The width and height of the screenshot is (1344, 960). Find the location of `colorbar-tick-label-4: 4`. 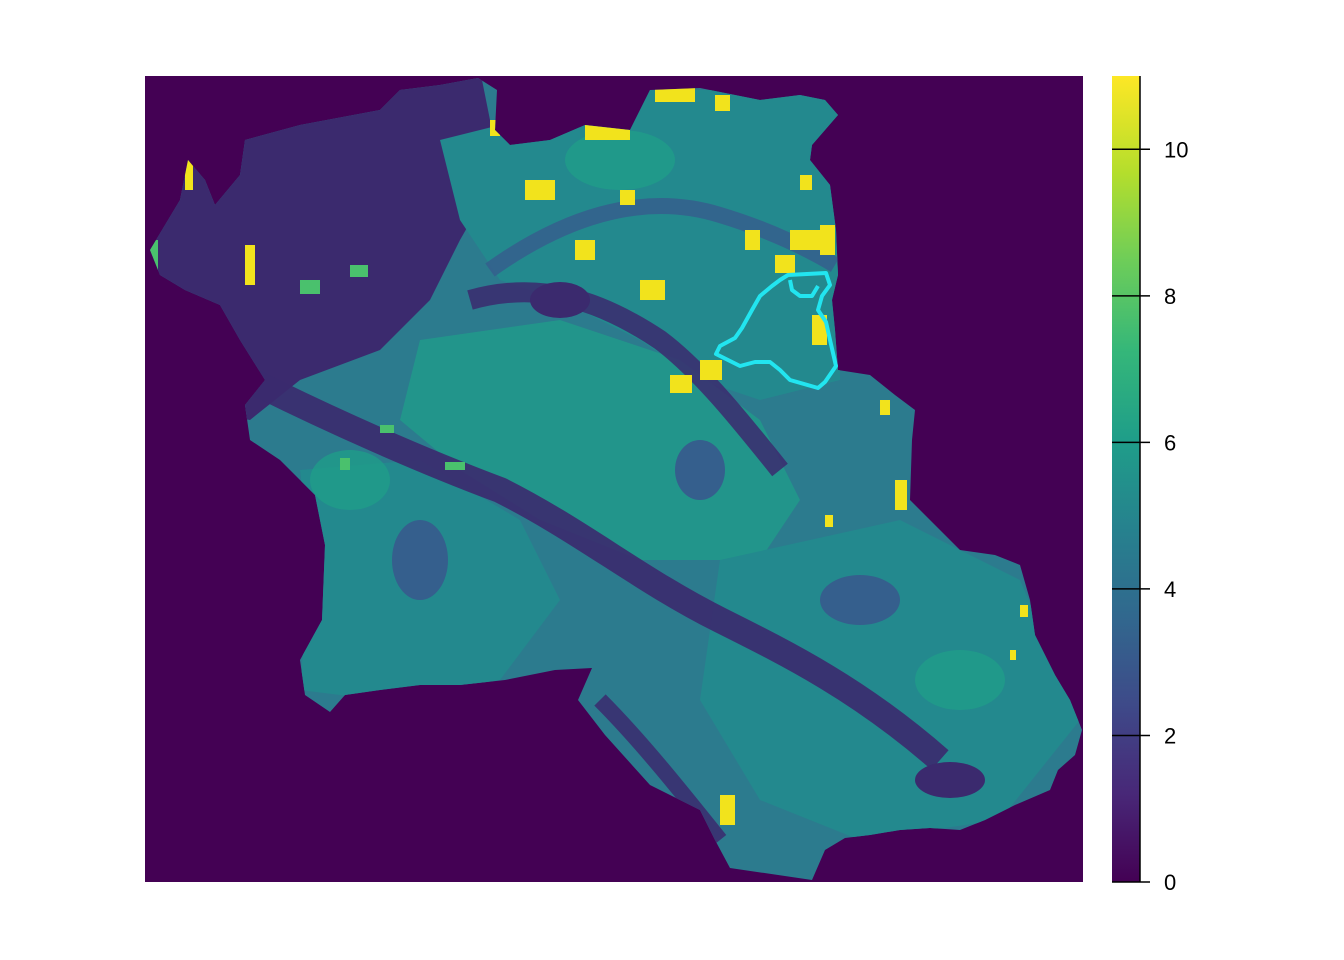

colorbar-tick-label-4: 4 is located at coordinates (1170, 589).